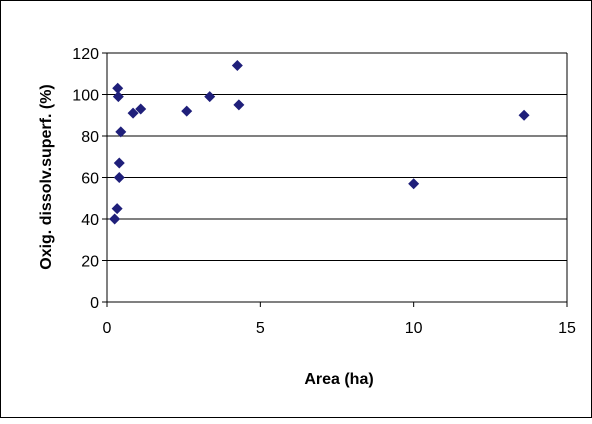 Image resolution: width=592 pixels, height=424 pixels. Describe the element at coordinates (90, 220) in the screenshot. I see `y-tick-label-40: 40` at that location.